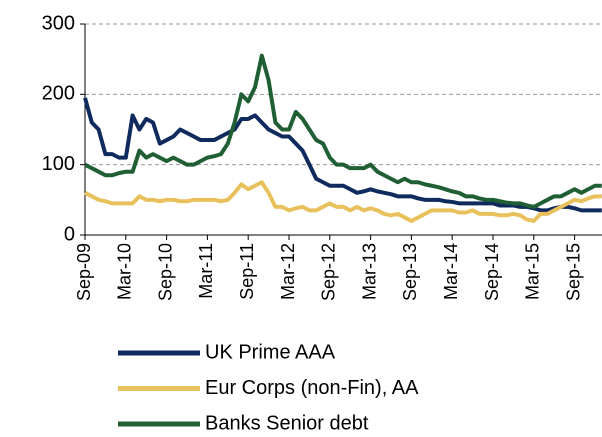 This screenshot has height=437, width=602. What do you see at coordinates (270, 352) in the screenshot?
I see `legend-label: UK Prime AAA` at bounding box center [270, 352].